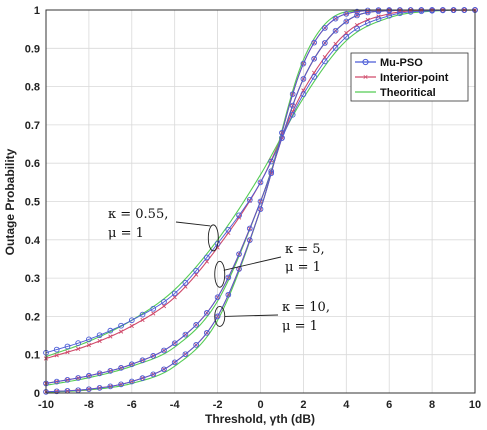 The image size is (487, 430). Describe the element at coordinates (37, 394) in the screenshot. I see `y-tick-label: 0` at that location.